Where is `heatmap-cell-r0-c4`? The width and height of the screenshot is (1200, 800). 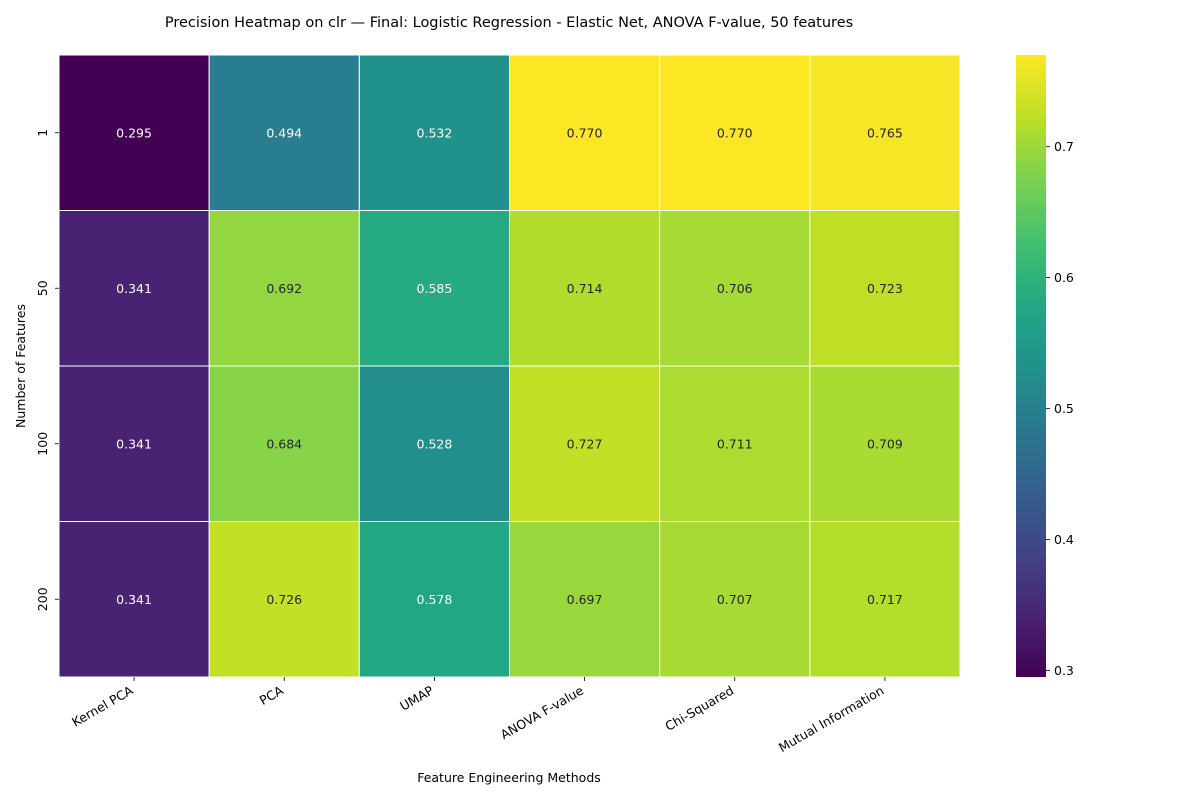 heatmap-cell-r0-c4 is located at coordinates (735, 132).